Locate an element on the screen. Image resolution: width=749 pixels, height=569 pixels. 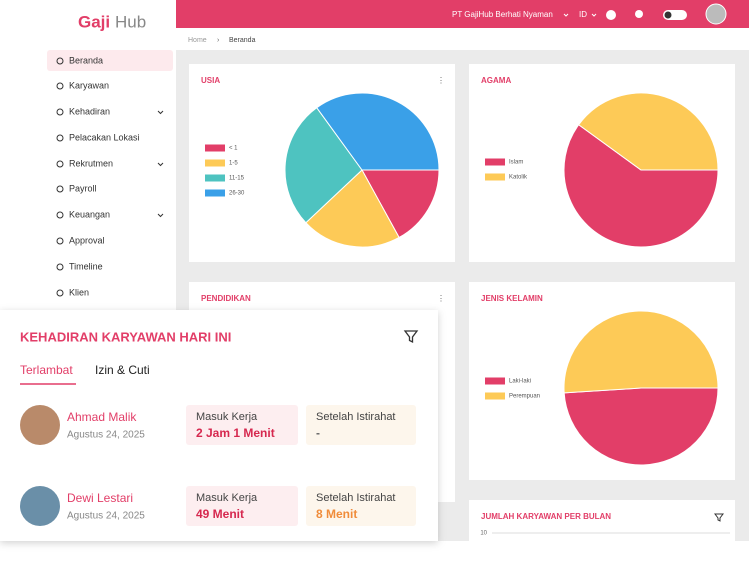
breadcrumb-current: Beranda is located at coordinates (242, 40).